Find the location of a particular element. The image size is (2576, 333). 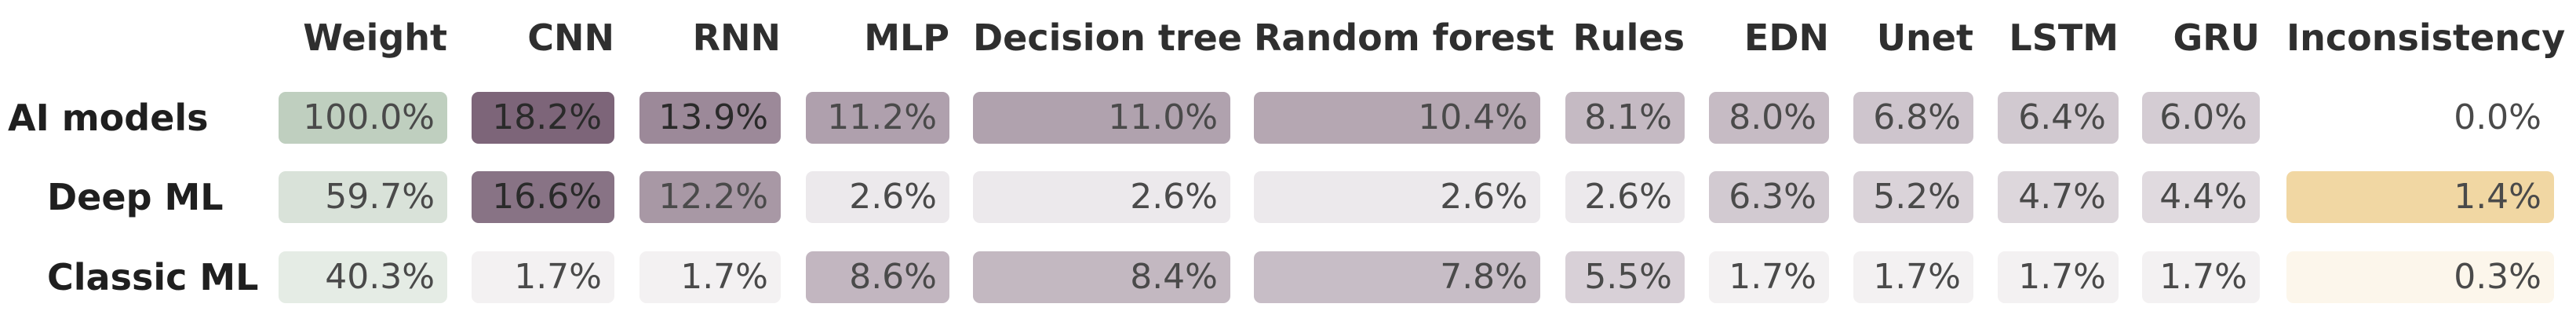

cell-deep-ml-random-forest: 2.6% is located at coordinates (1397, 197).